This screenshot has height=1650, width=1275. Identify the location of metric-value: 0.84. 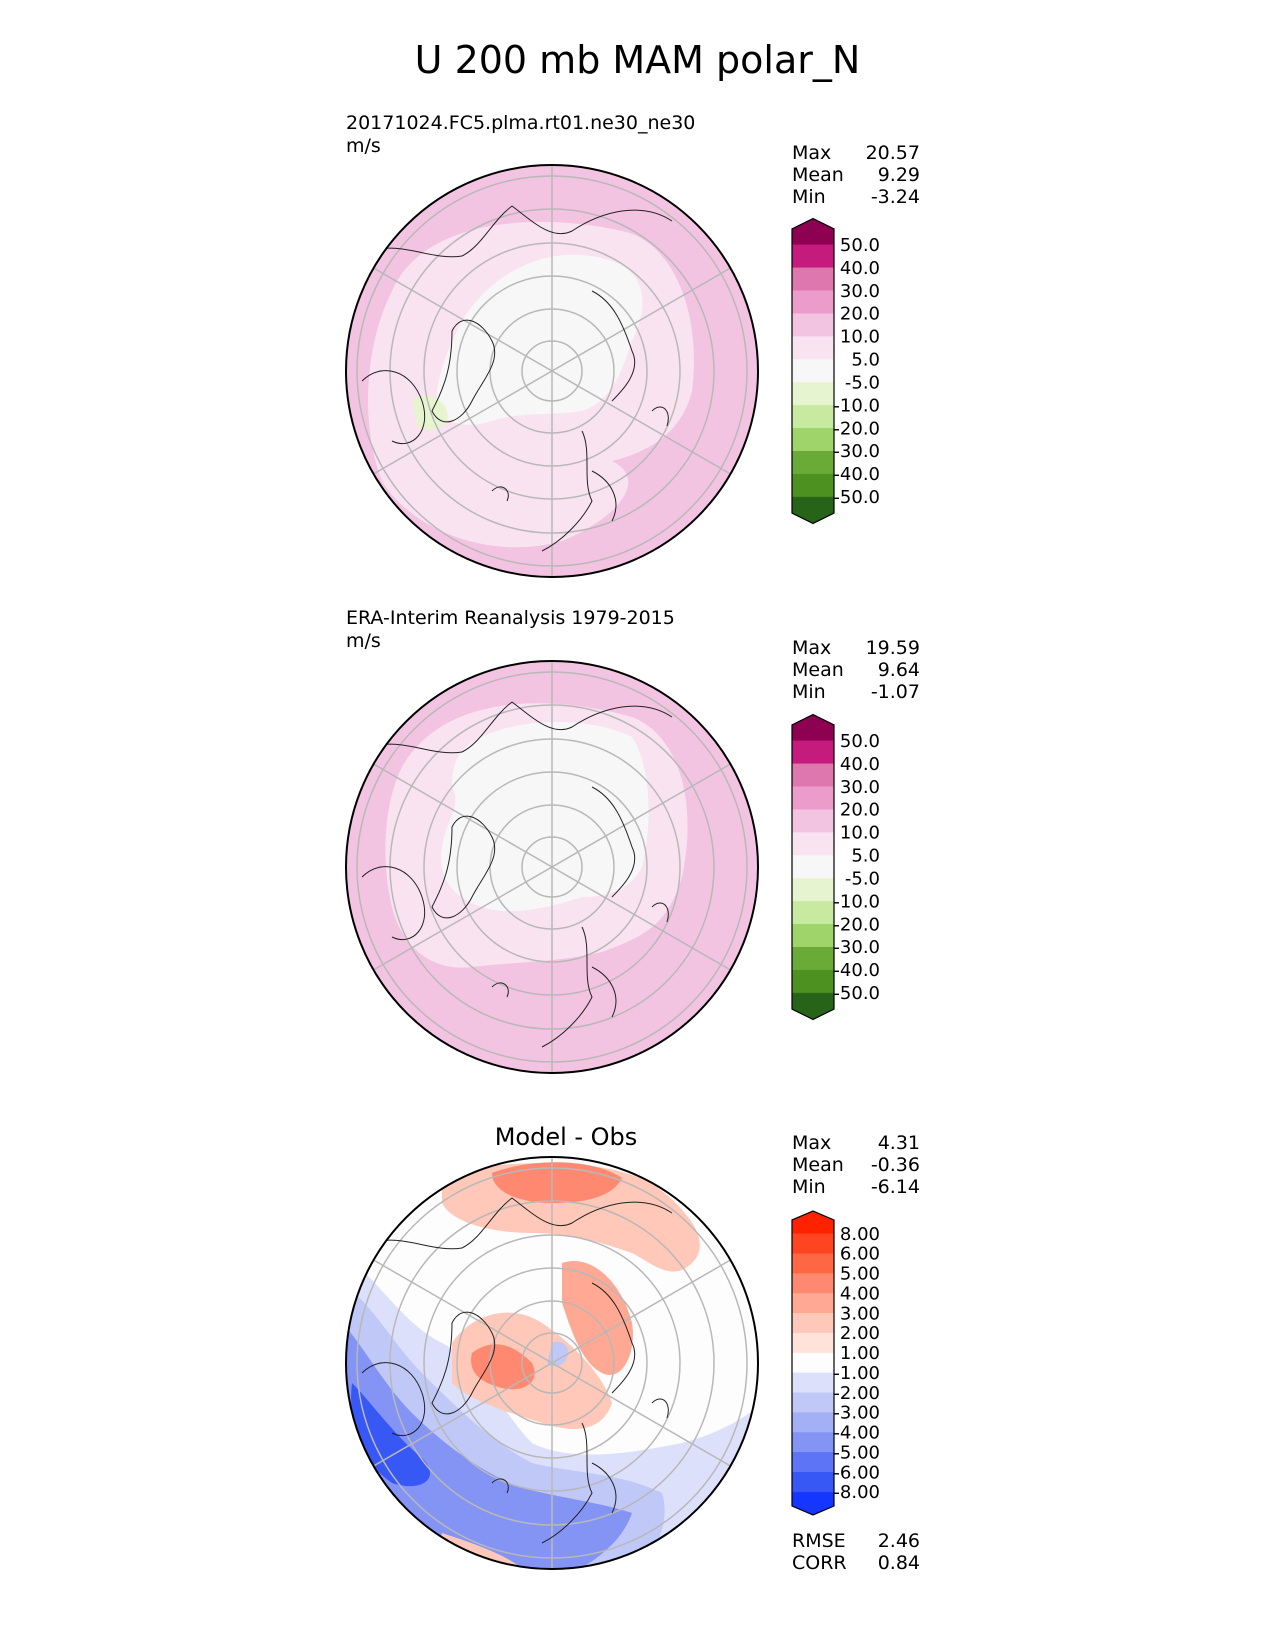
(898, 1563).